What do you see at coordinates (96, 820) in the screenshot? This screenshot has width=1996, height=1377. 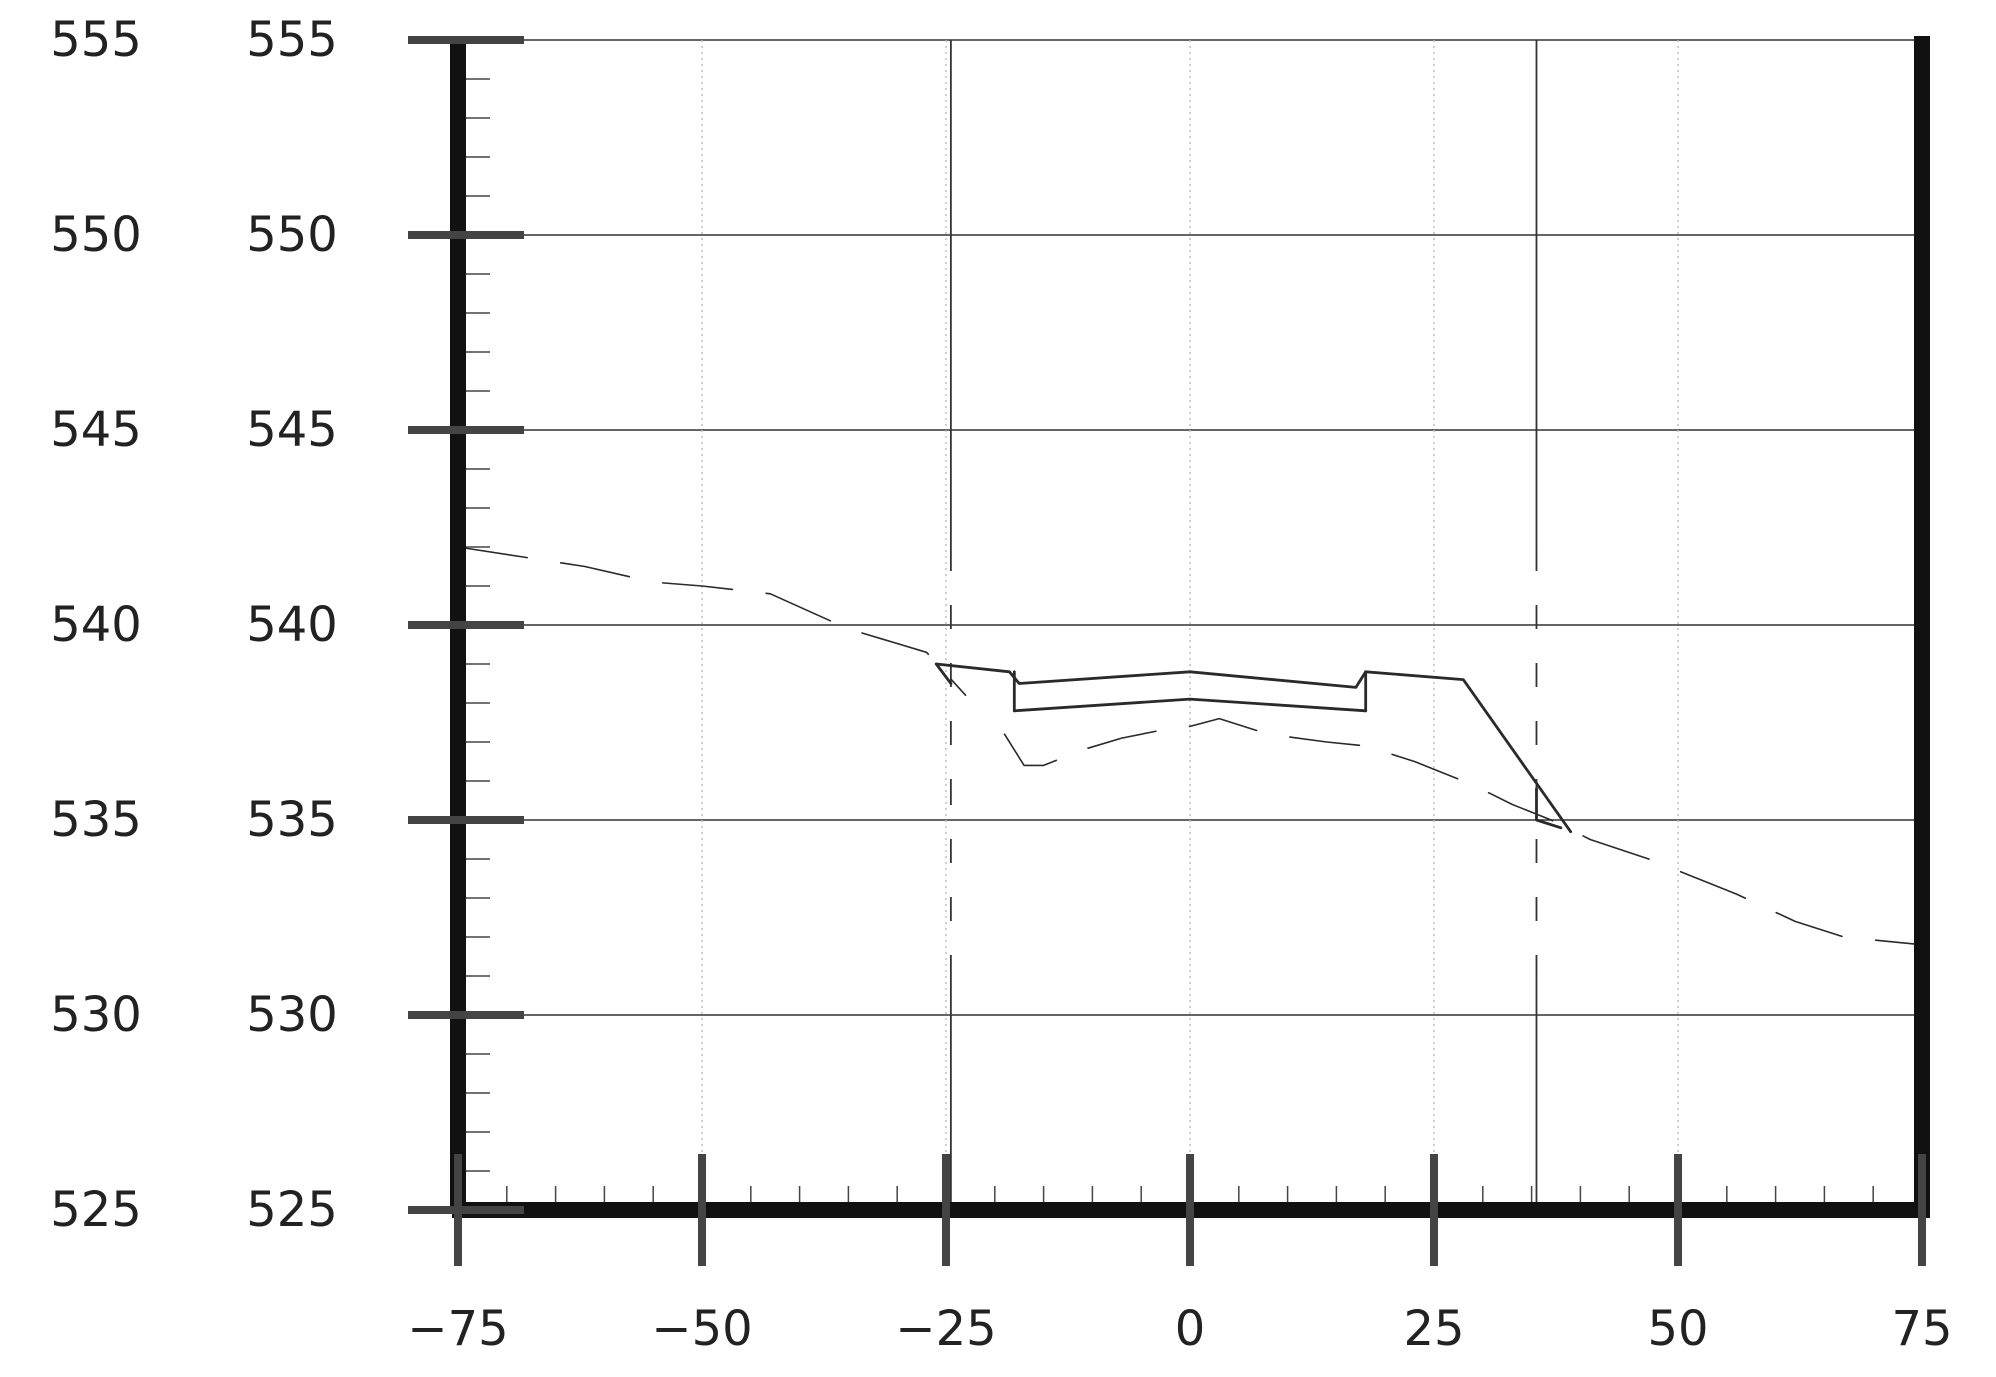 I see `y-tick-label-outer: 535` at bounding box center [96, 820].